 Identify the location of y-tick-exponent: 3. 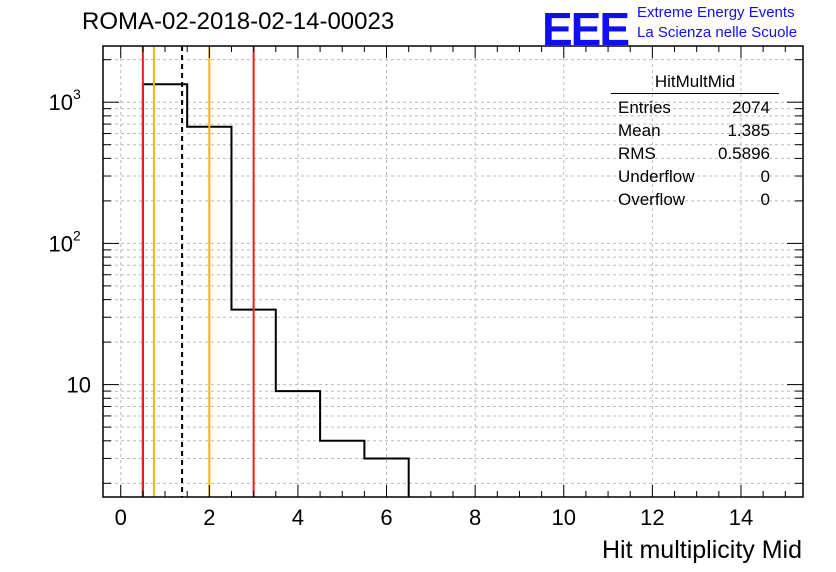
(77, 94).